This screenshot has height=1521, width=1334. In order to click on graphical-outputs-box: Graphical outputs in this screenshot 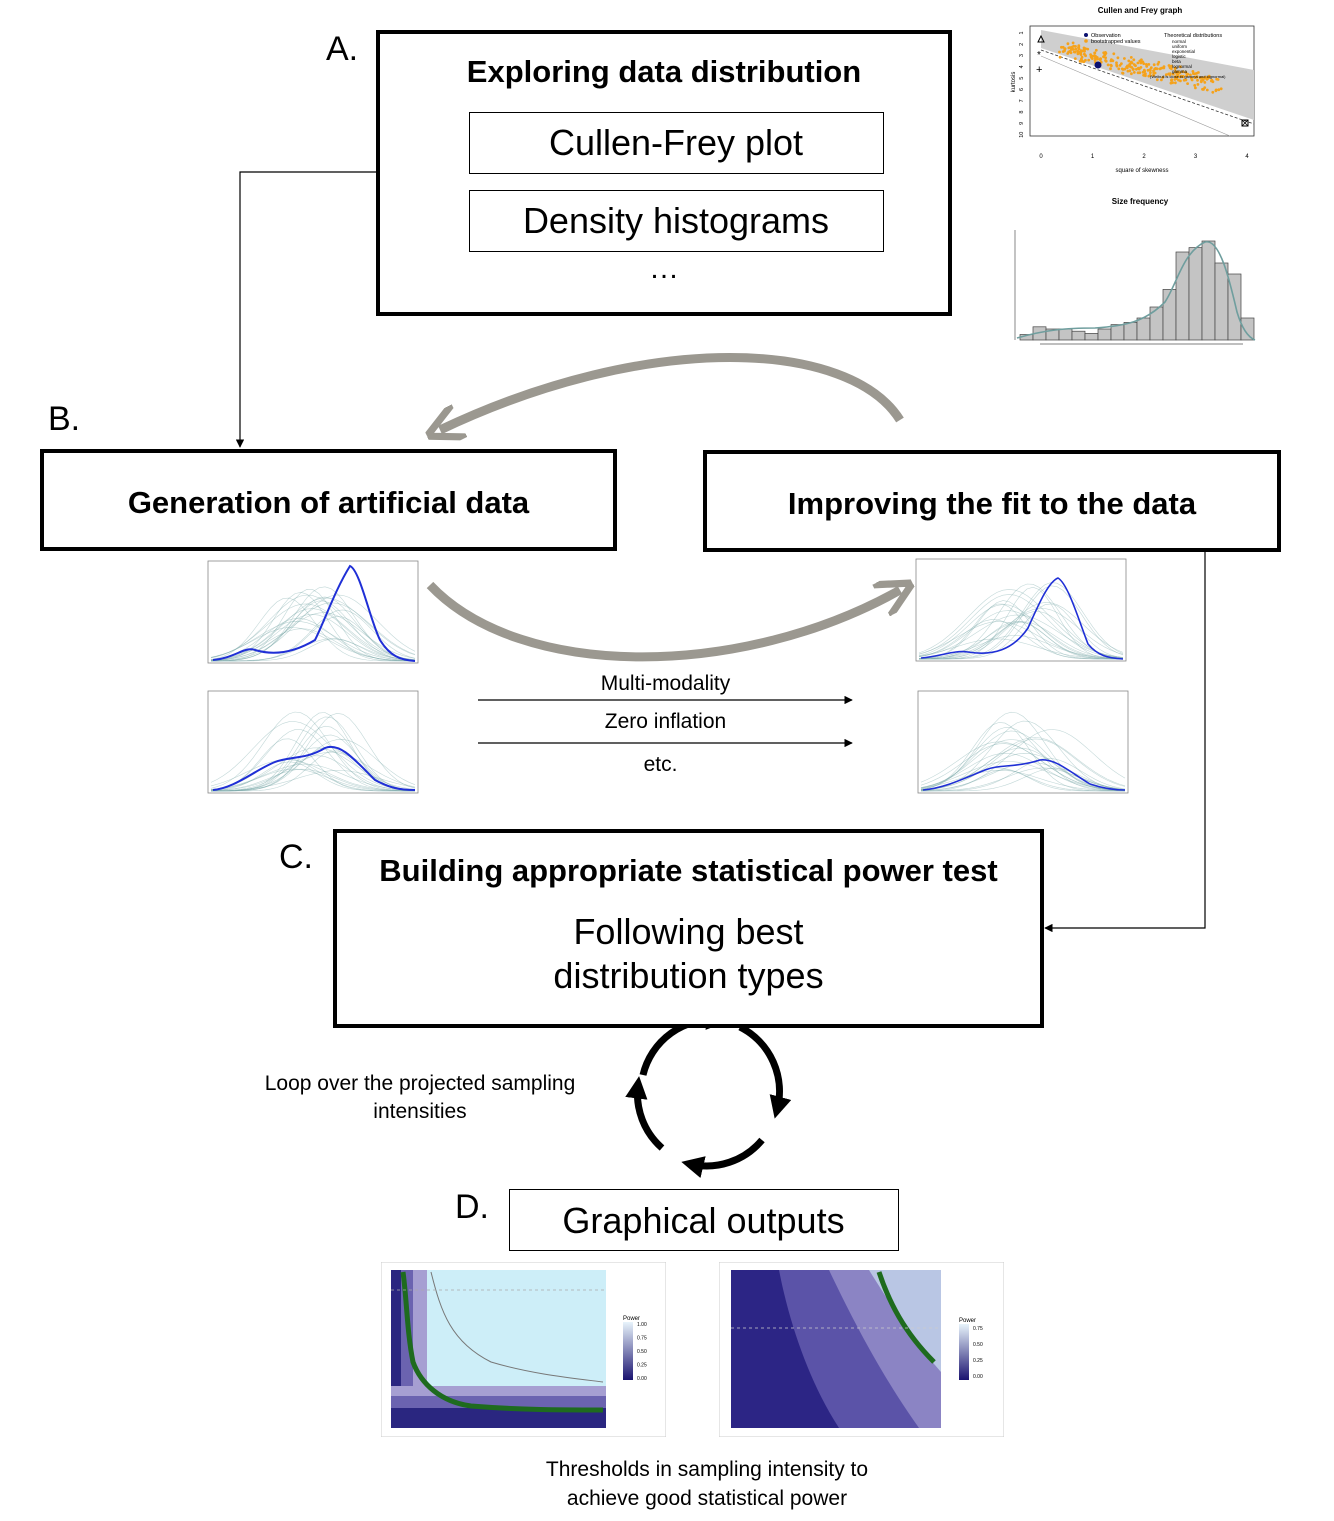, I will do `click(704, 1220)`.